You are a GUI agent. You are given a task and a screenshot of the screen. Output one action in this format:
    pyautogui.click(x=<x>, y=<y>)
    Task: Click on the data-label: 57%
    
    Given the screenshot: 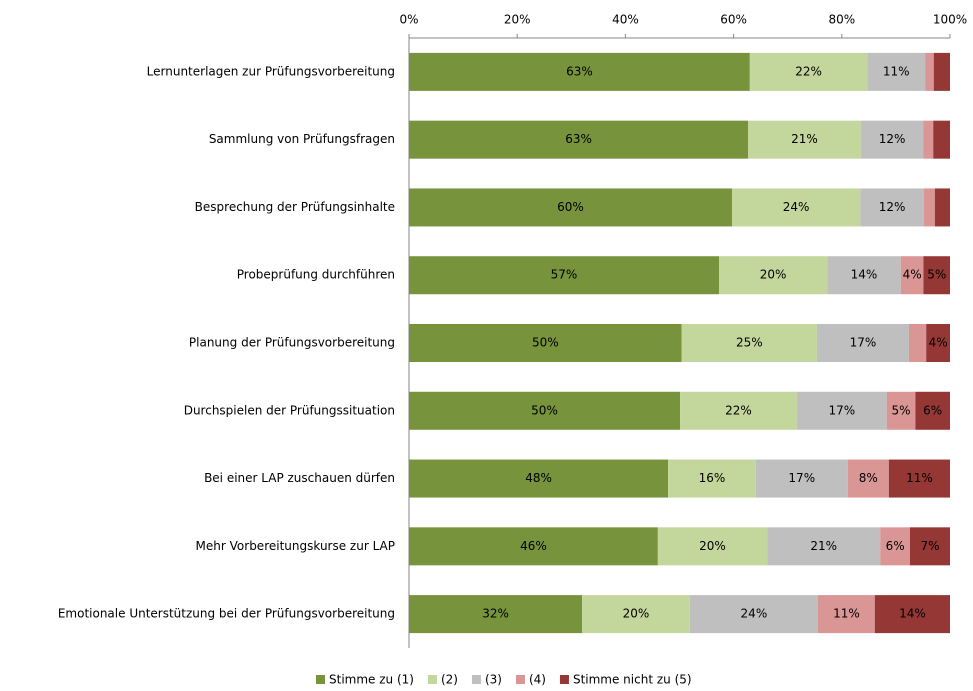 What is the action you would take?
    pyautogui.click(x=564, y=275)
    